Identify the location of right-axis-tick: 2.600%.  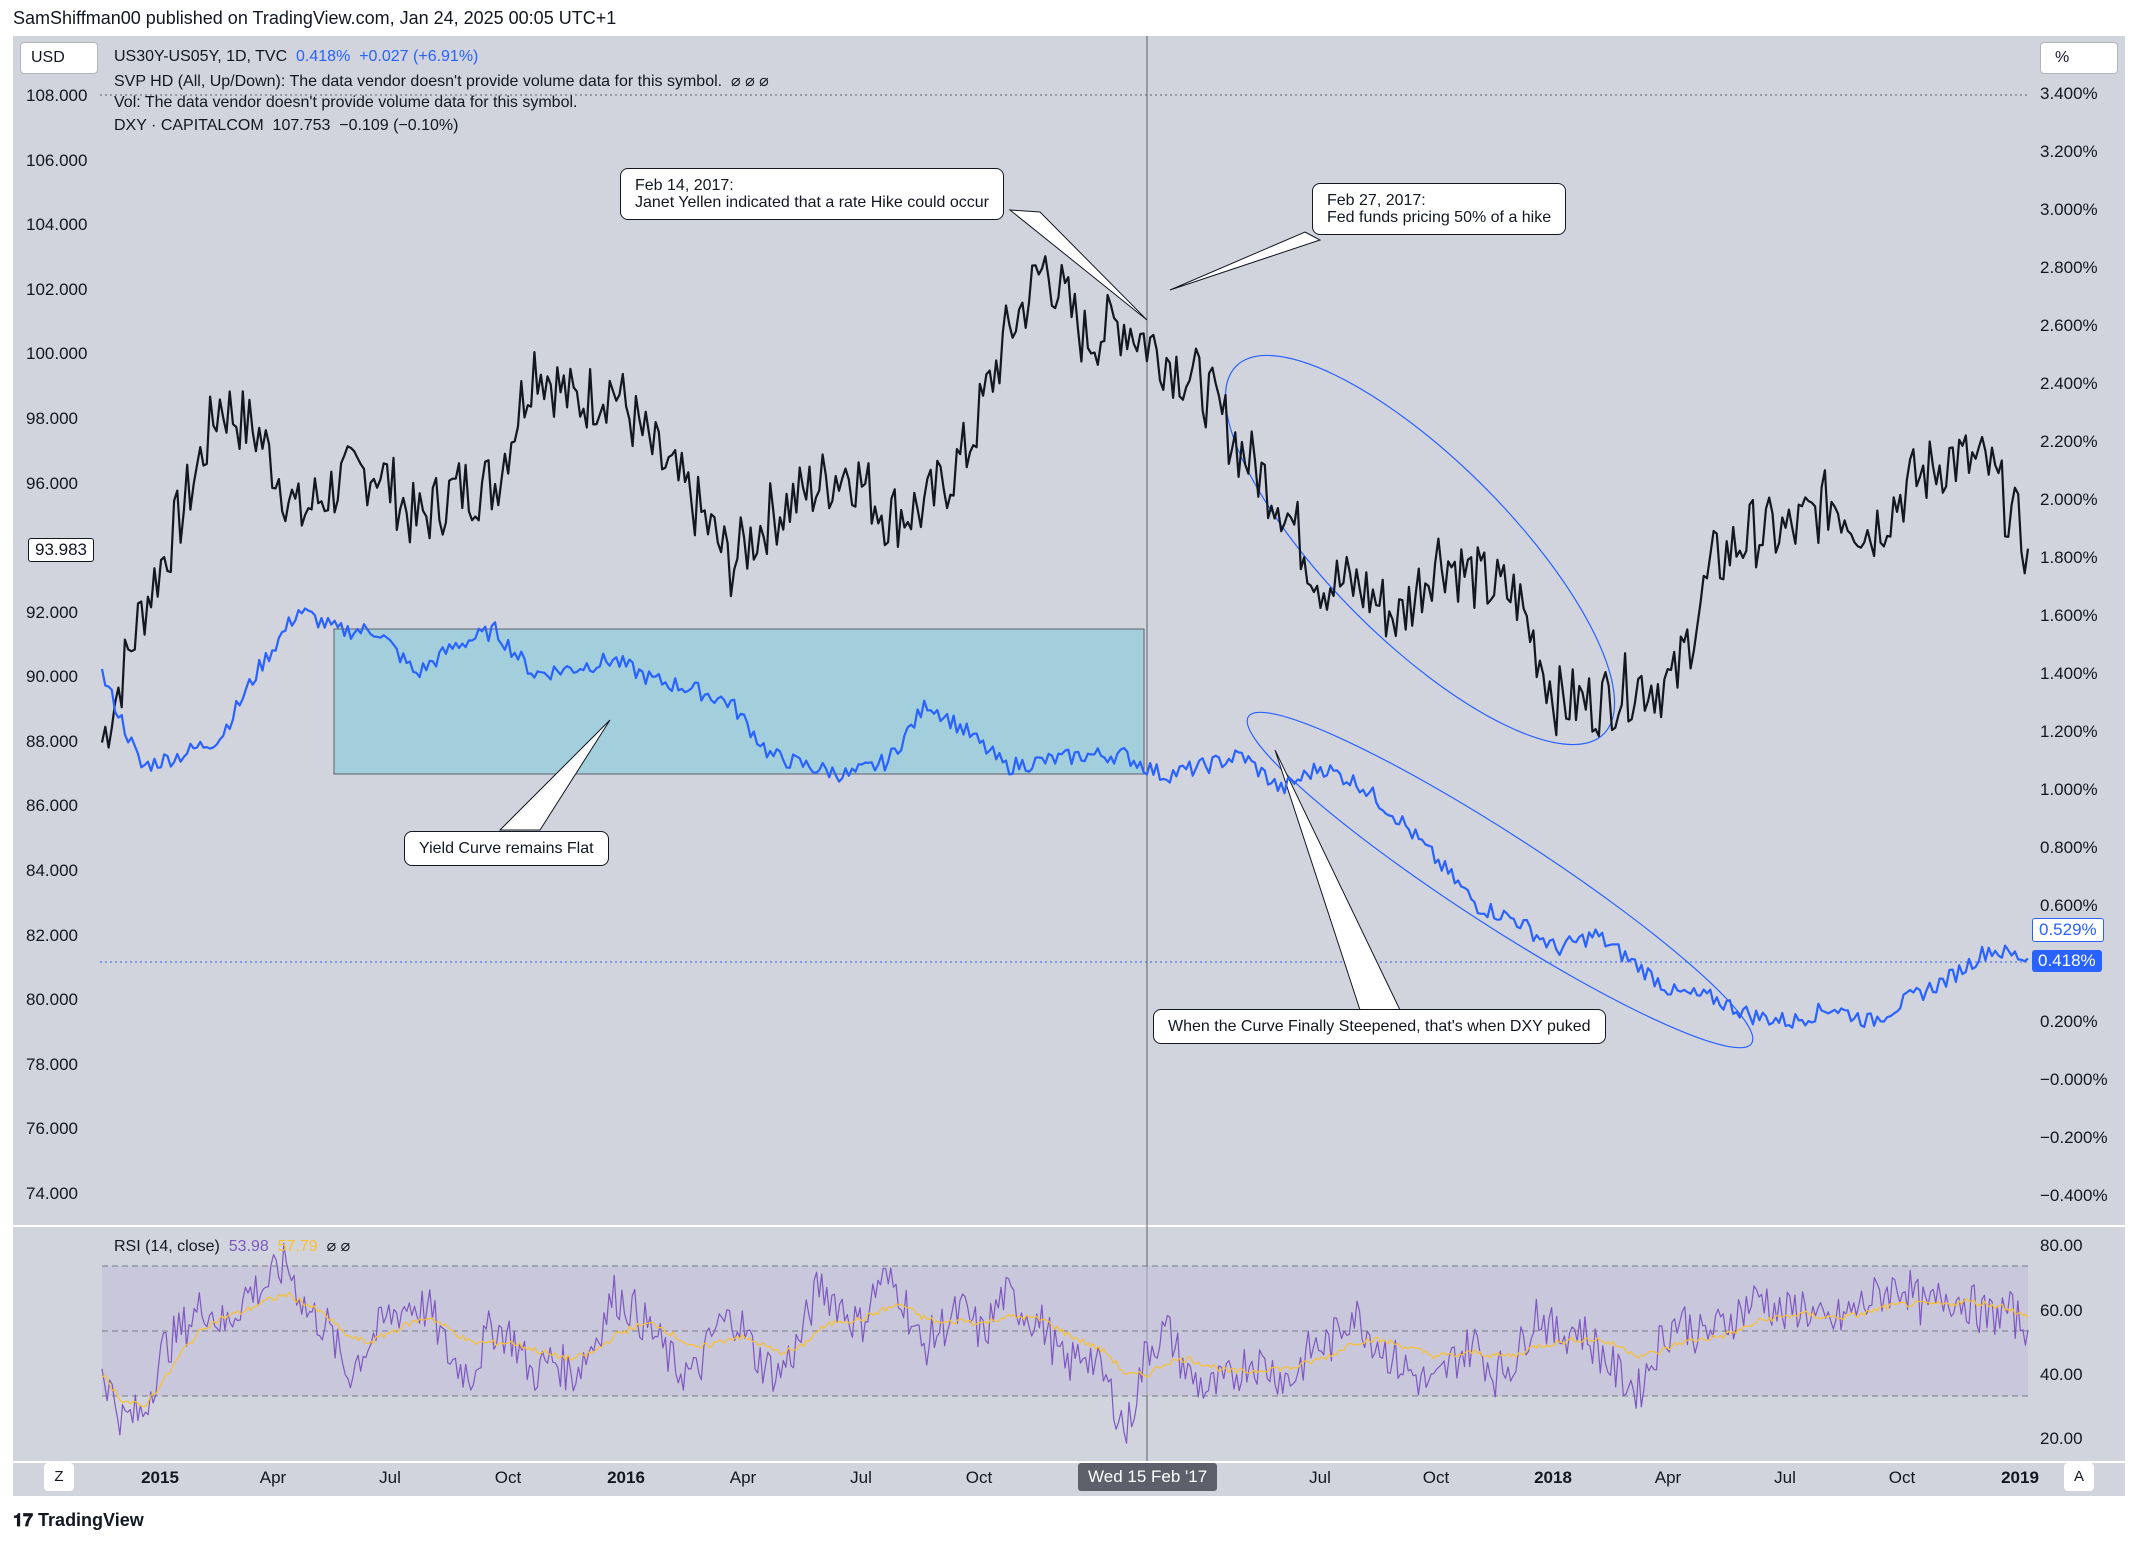
(2069, 326).